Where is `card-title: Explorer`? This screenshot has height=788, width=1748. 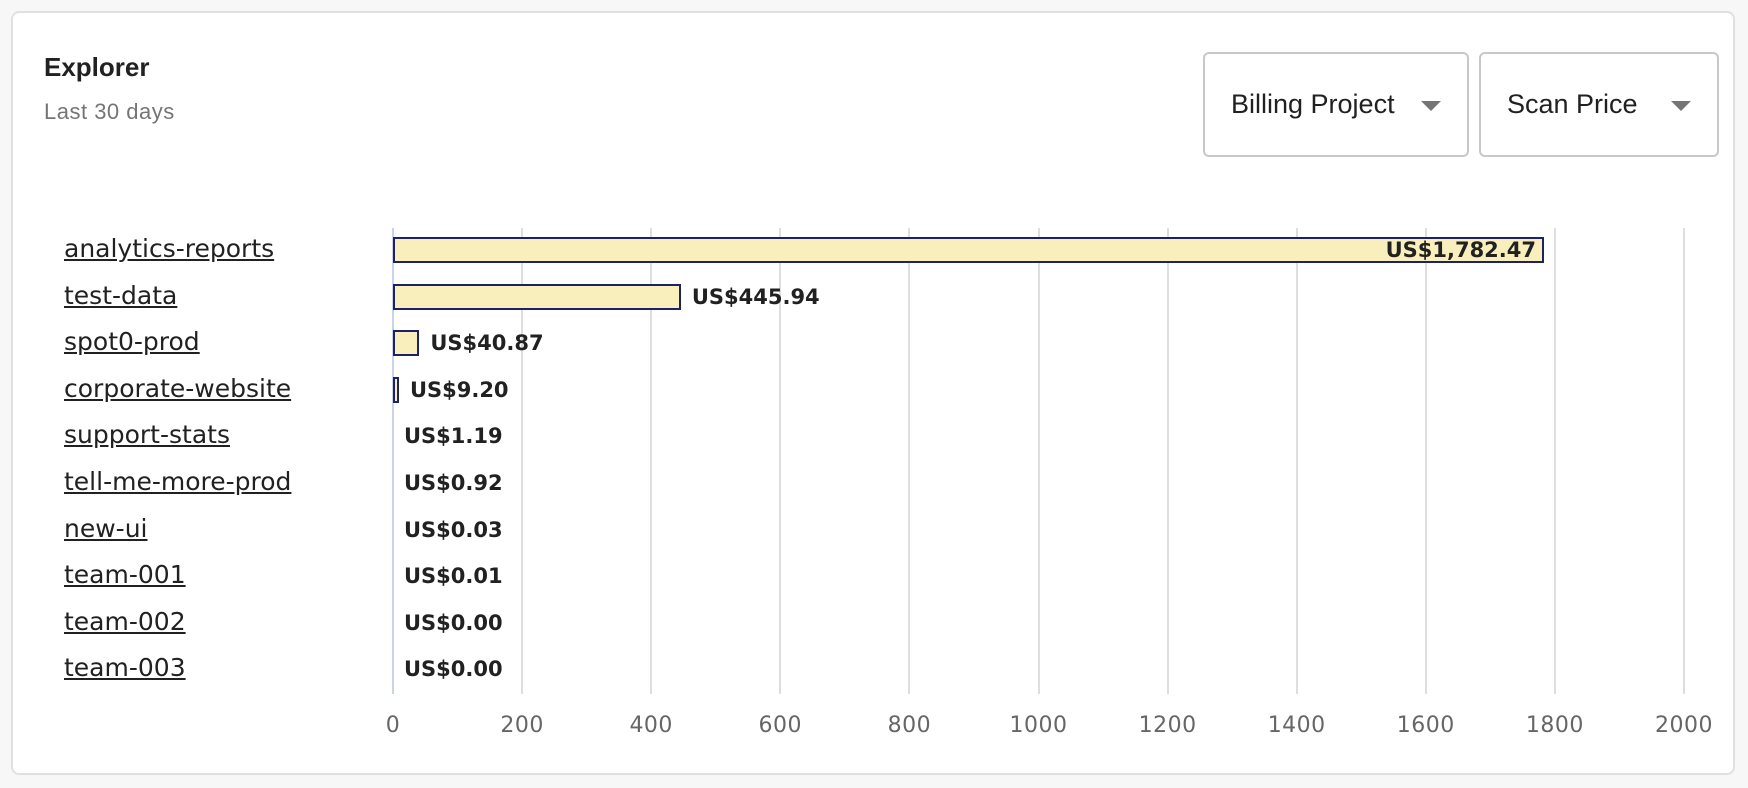 card-title: Explorer is located at coordinates (97, 67).